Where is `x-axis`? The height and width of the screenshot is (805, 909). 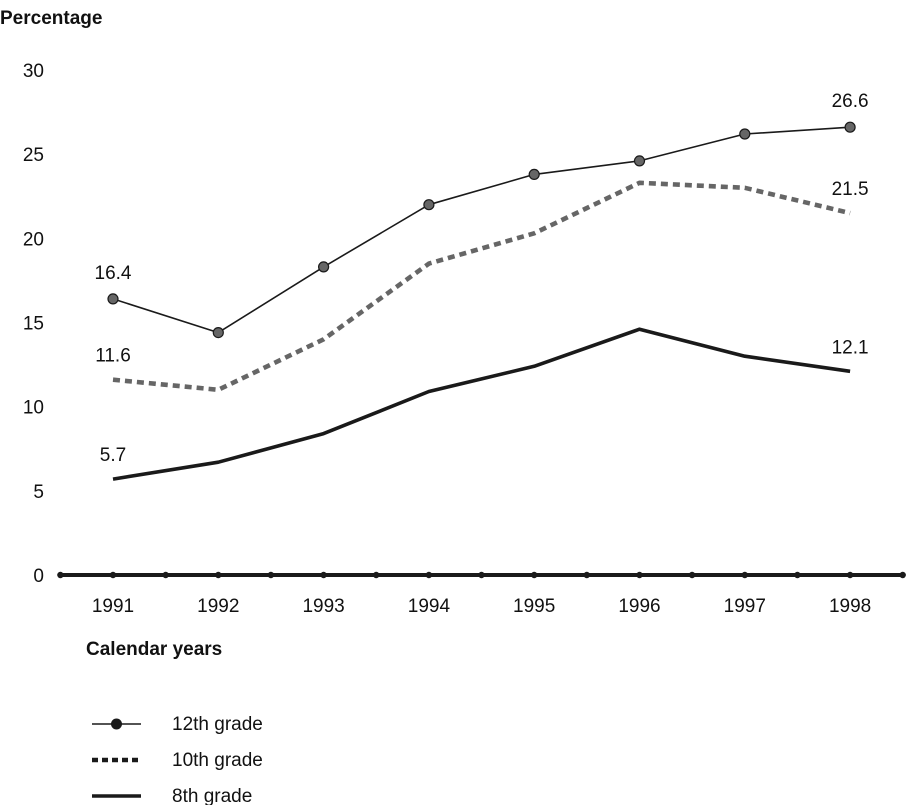
x-axis is located at coordinates (481, 575).